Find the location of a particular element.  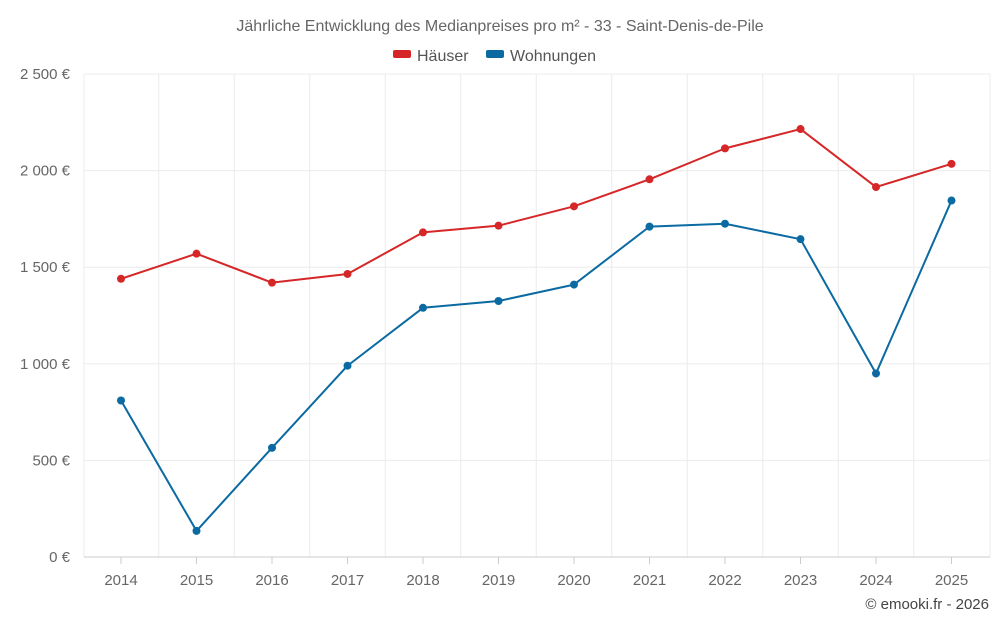

y-tick-label: 1 000 € is located at coordinates (45, 364).